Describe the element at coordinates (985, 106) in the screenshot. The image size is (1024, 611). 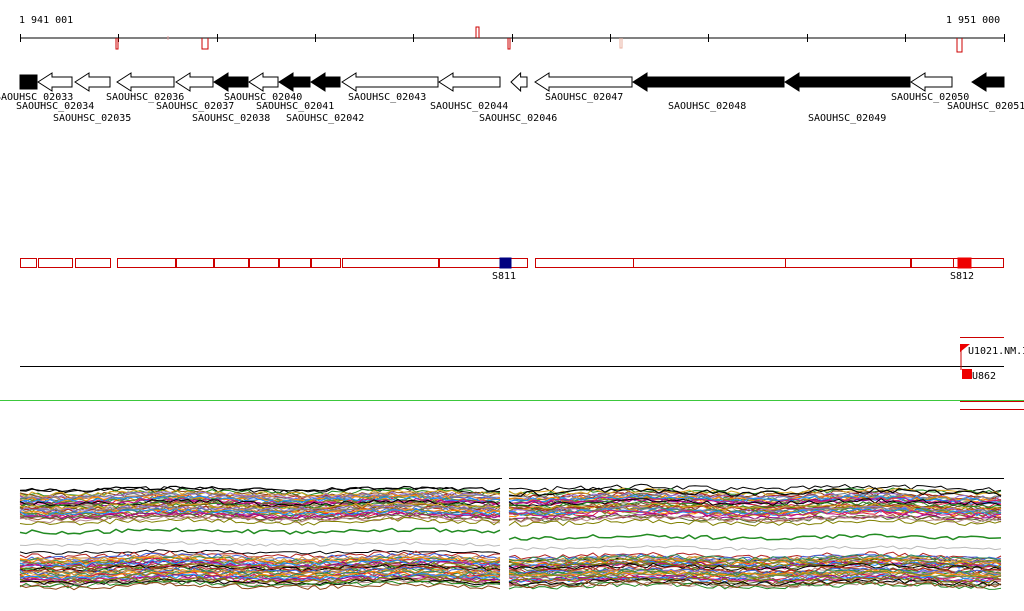
I see `gene-label: SAOUHSC_02051` at that location.